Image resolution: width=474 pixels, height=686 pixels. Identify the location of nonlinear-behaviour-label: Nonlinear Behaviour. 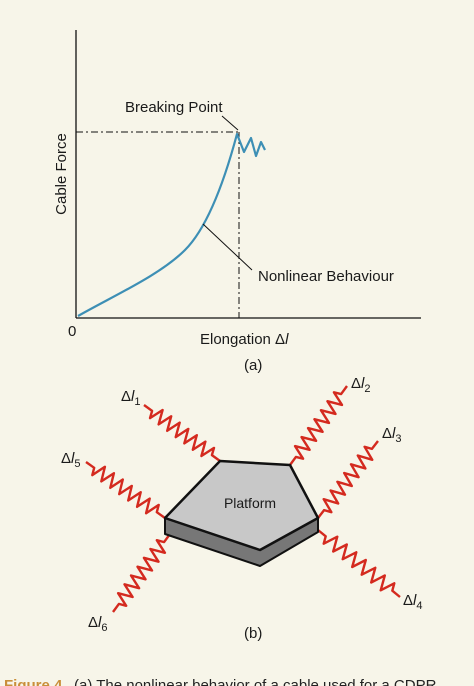
(326, 276).